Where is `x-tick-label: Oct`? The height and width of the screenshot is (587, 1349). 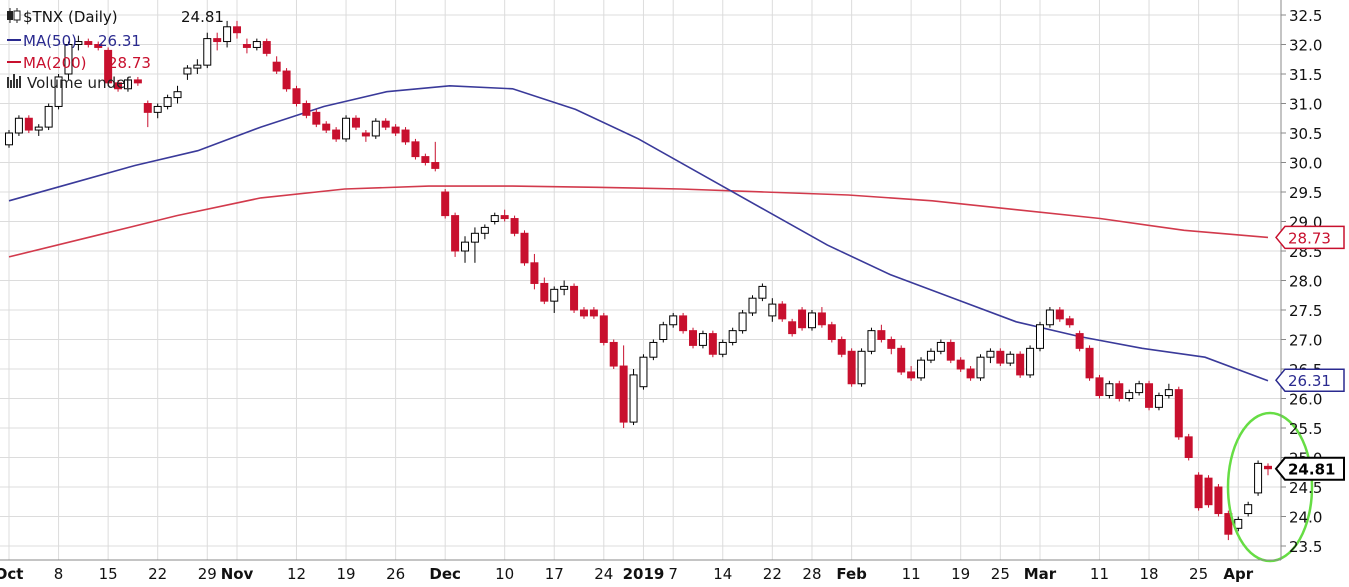 x-tick-label: Oct is located at coordinates (11, 574).